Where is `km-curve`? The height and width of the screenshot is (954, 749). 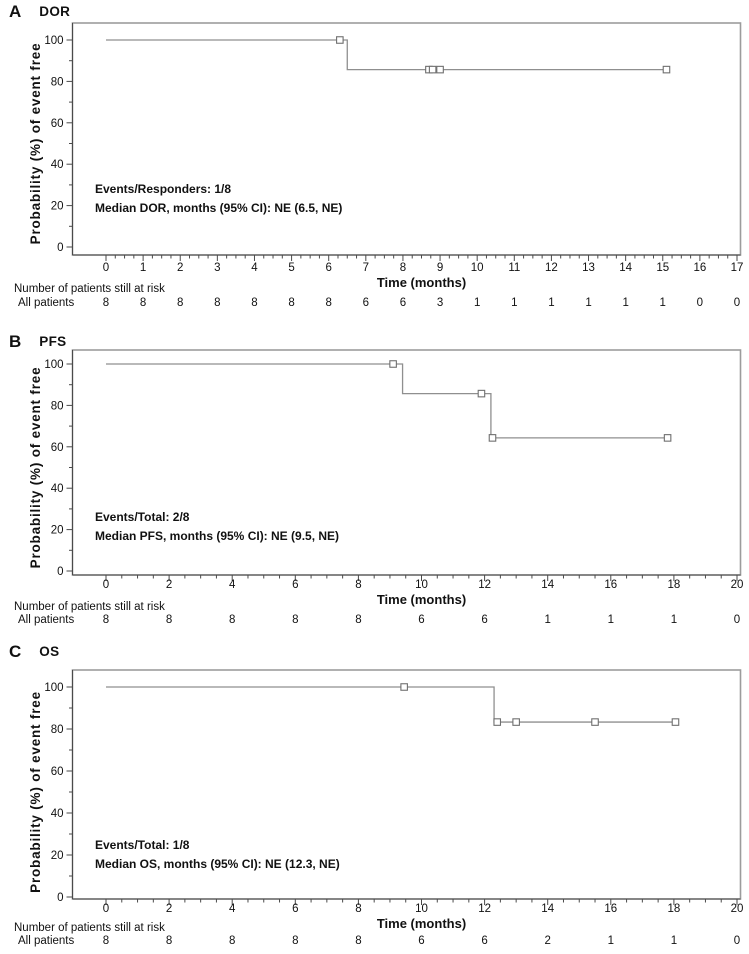 km-curve is located at coordinates (387, 401).